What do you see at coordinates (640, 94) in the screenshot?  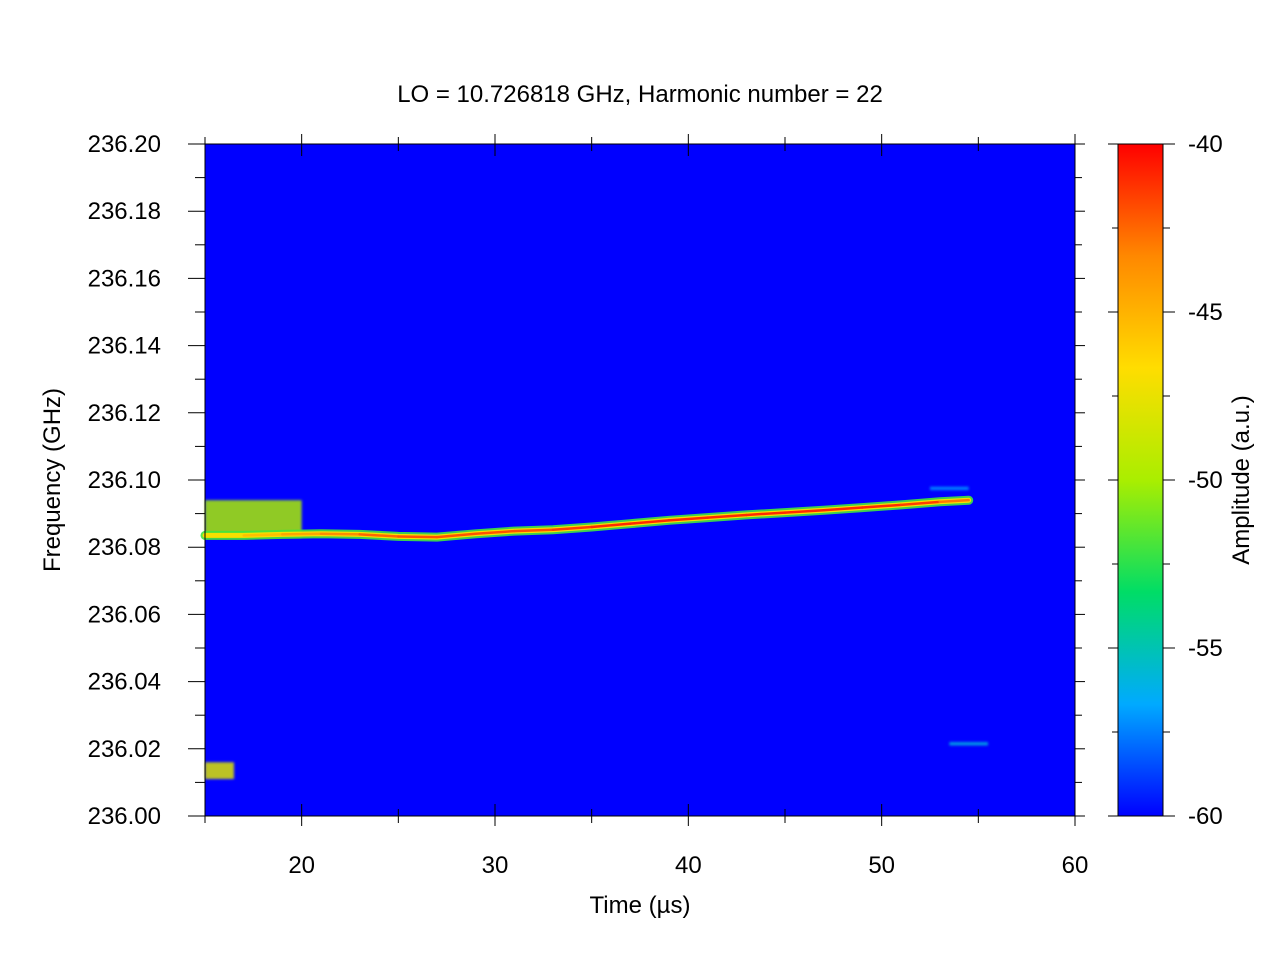 I see `chart-title: LO = 10.726818 GHz, Harmonic number = 22` at bounding box center [640, 94].